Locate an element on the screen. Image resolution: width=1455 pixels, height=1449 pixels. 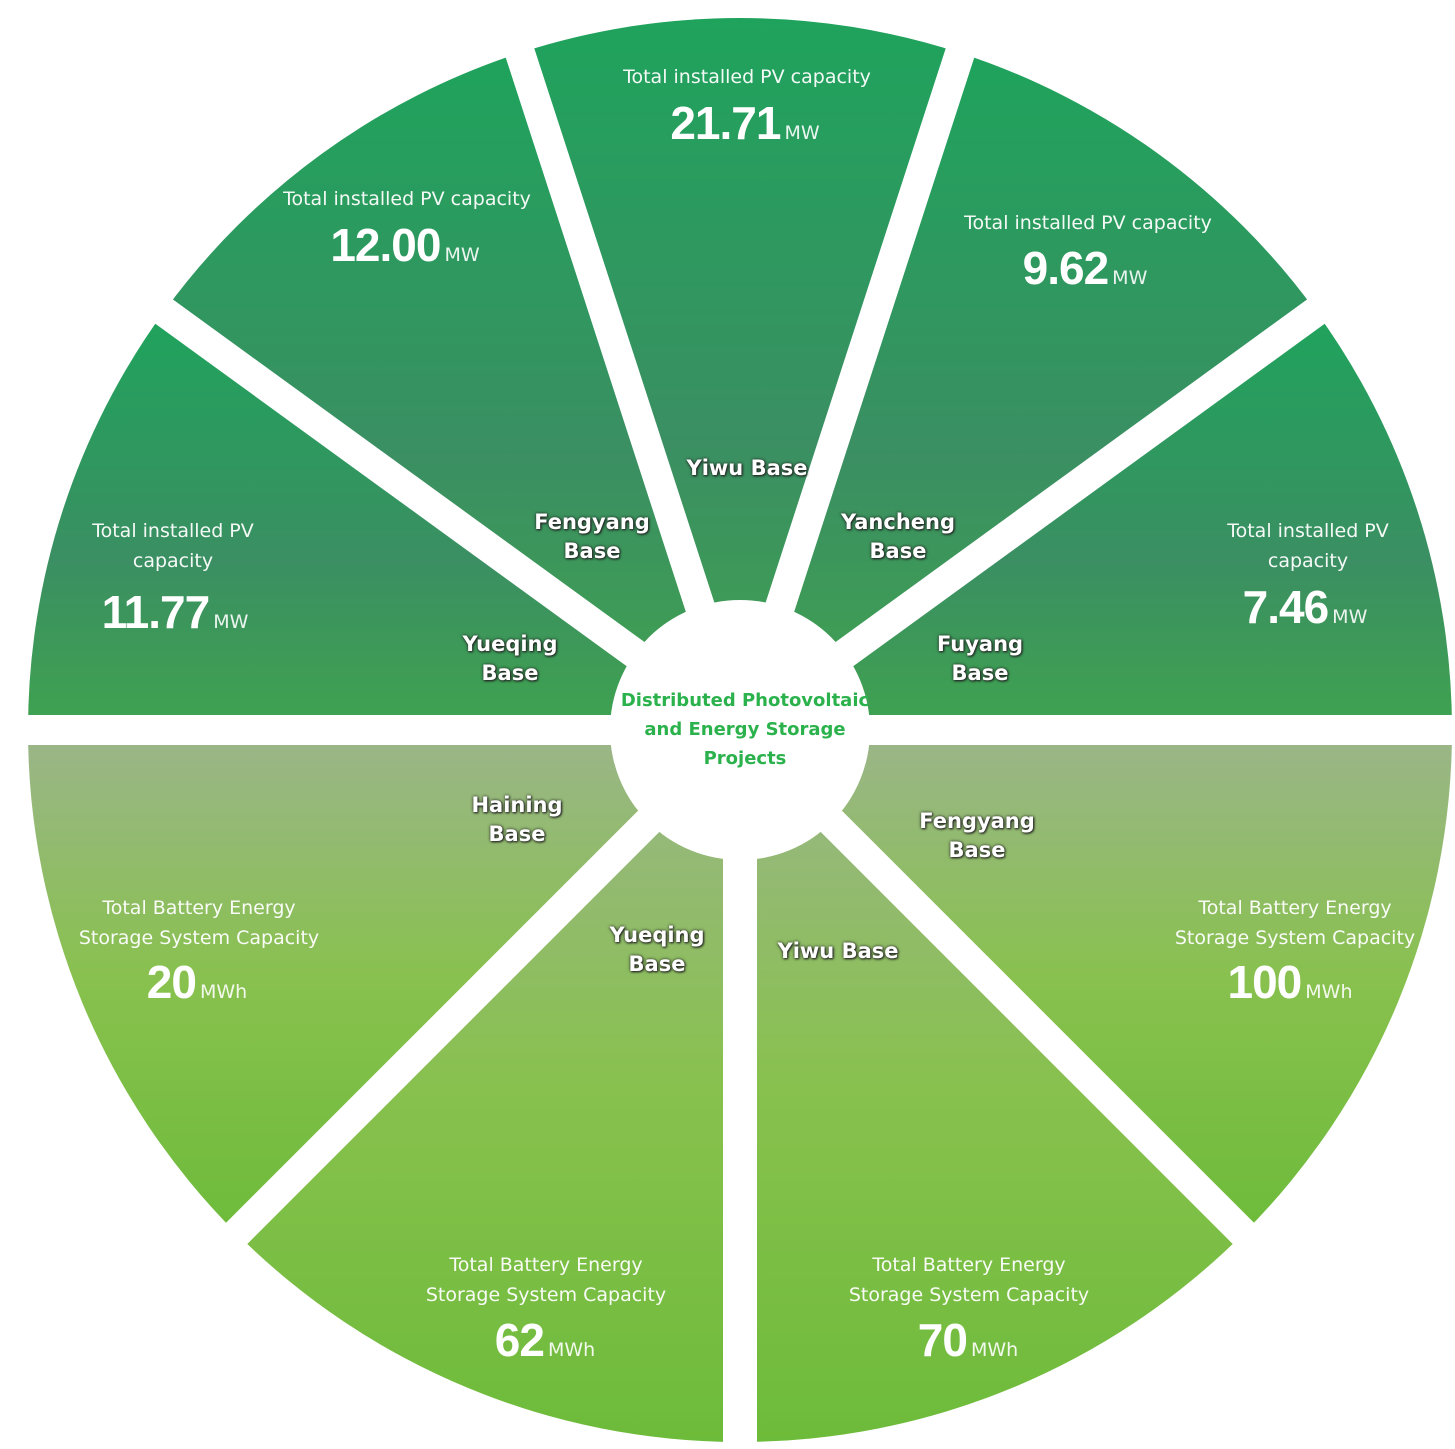
segment-value: 12.00 MW is located at coordinates (404, 245).